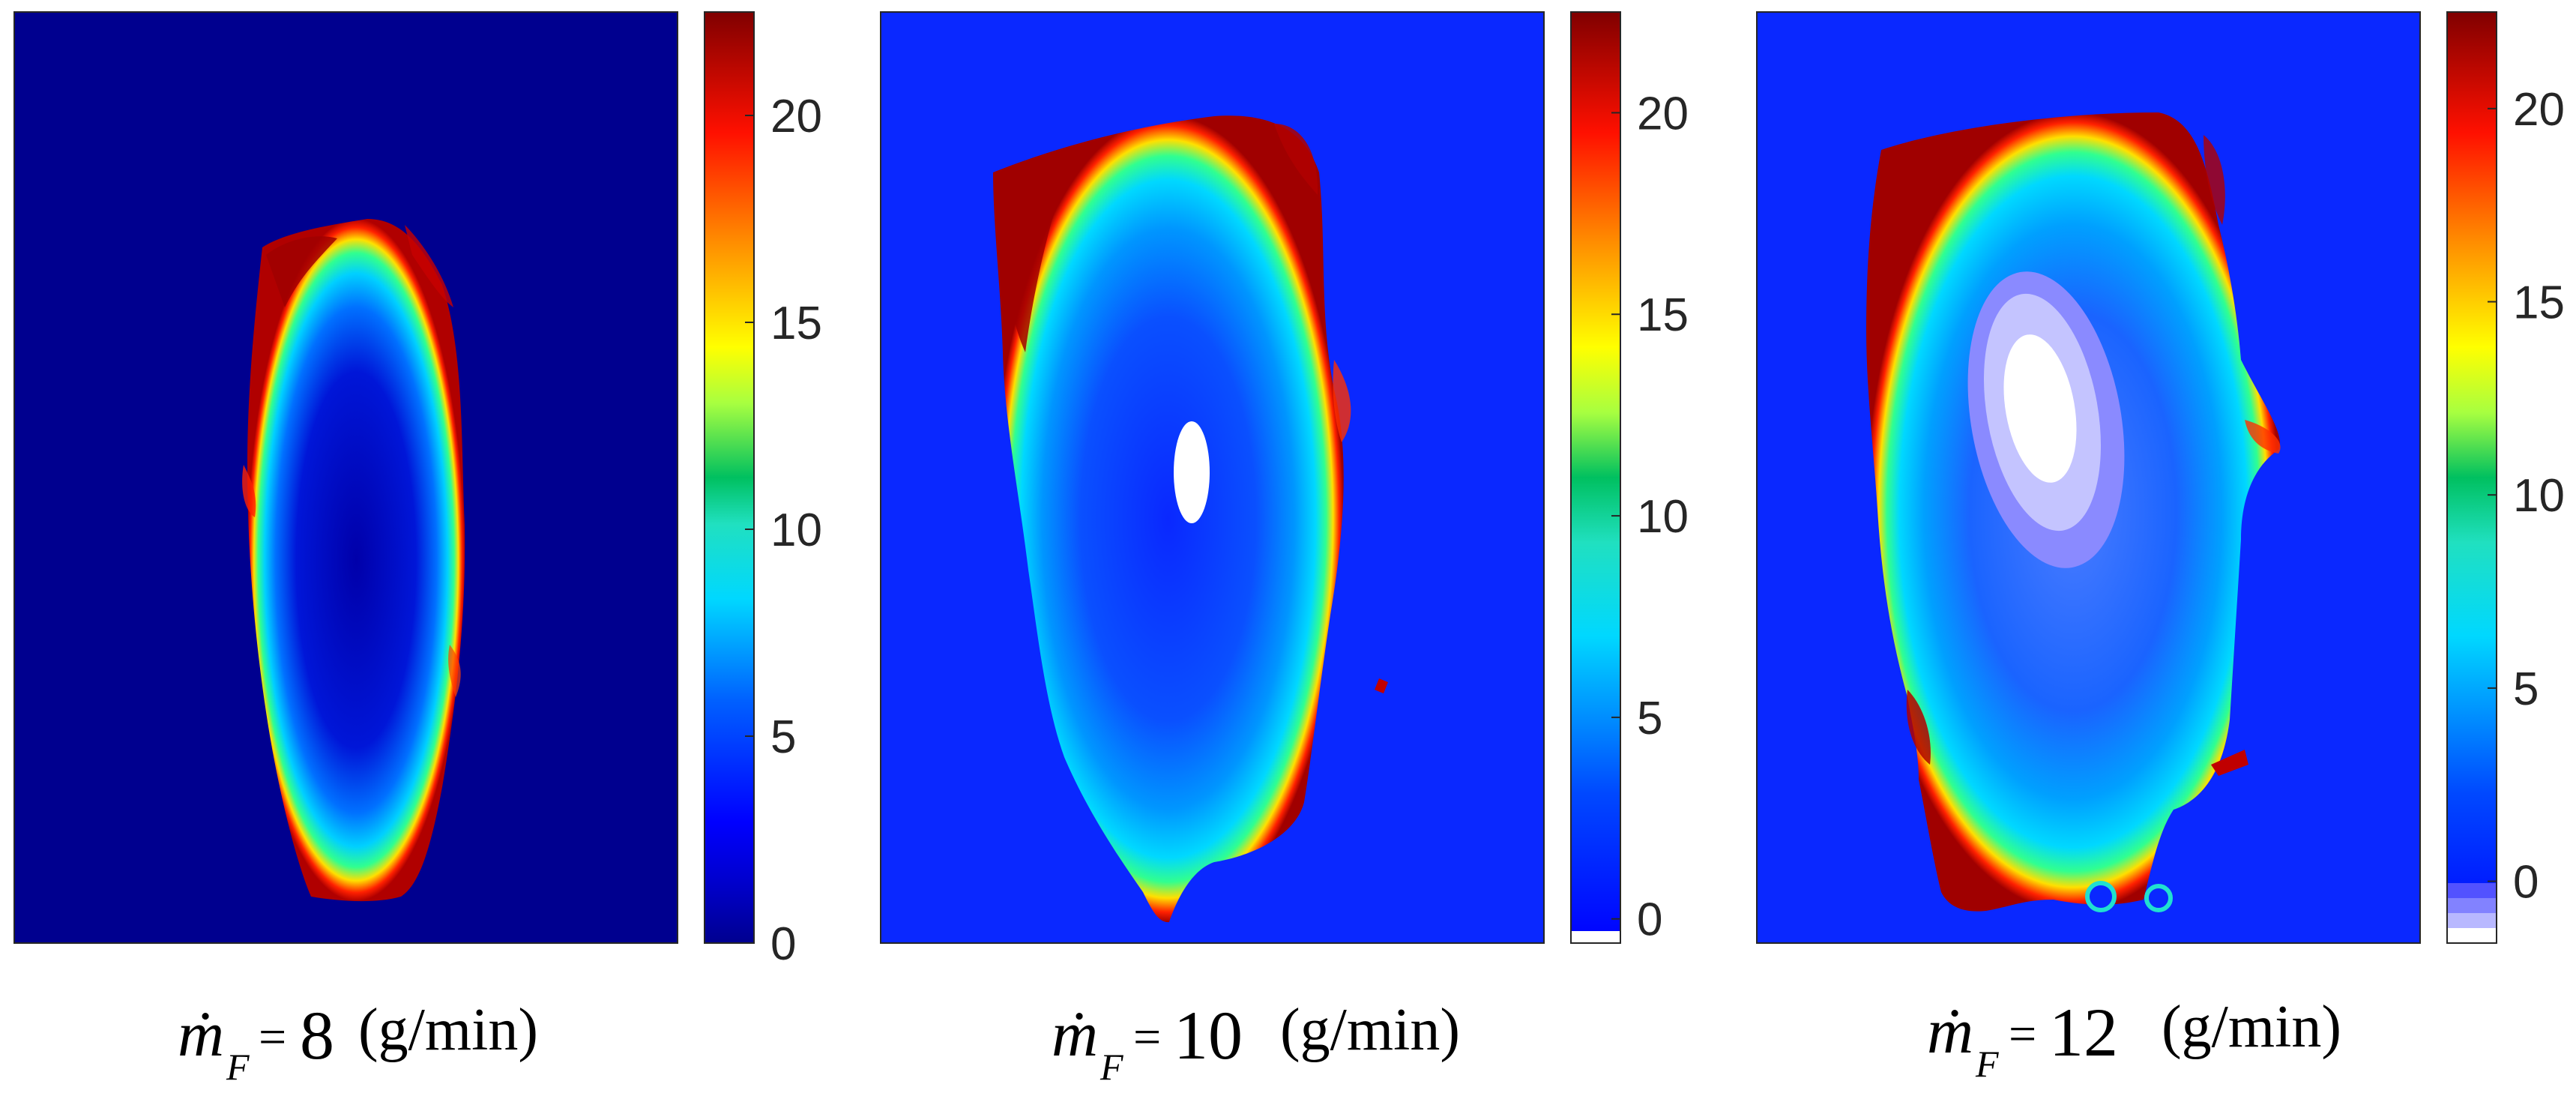 The height and width of the screenshot is (1096, 2576). Describe the element at coordinates (1147, 1037) in the screenshot. I see `caption-2-equals: =` at that location.